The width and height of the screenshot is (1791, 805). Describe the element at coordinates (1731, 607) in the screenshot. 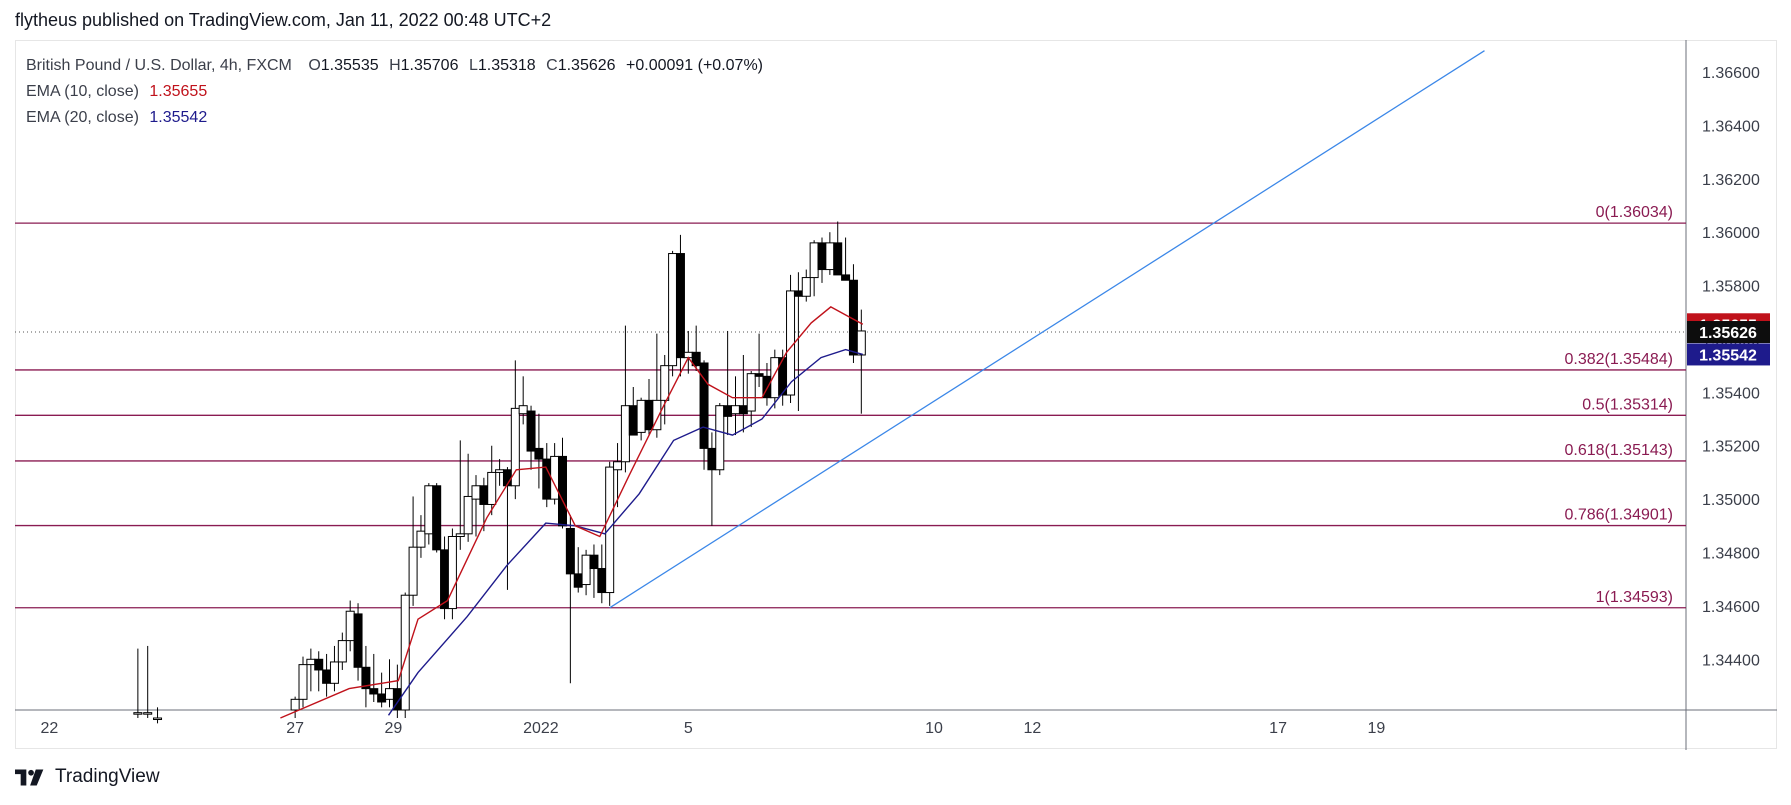

I see `y-tick-label: 1.34600` at that location.